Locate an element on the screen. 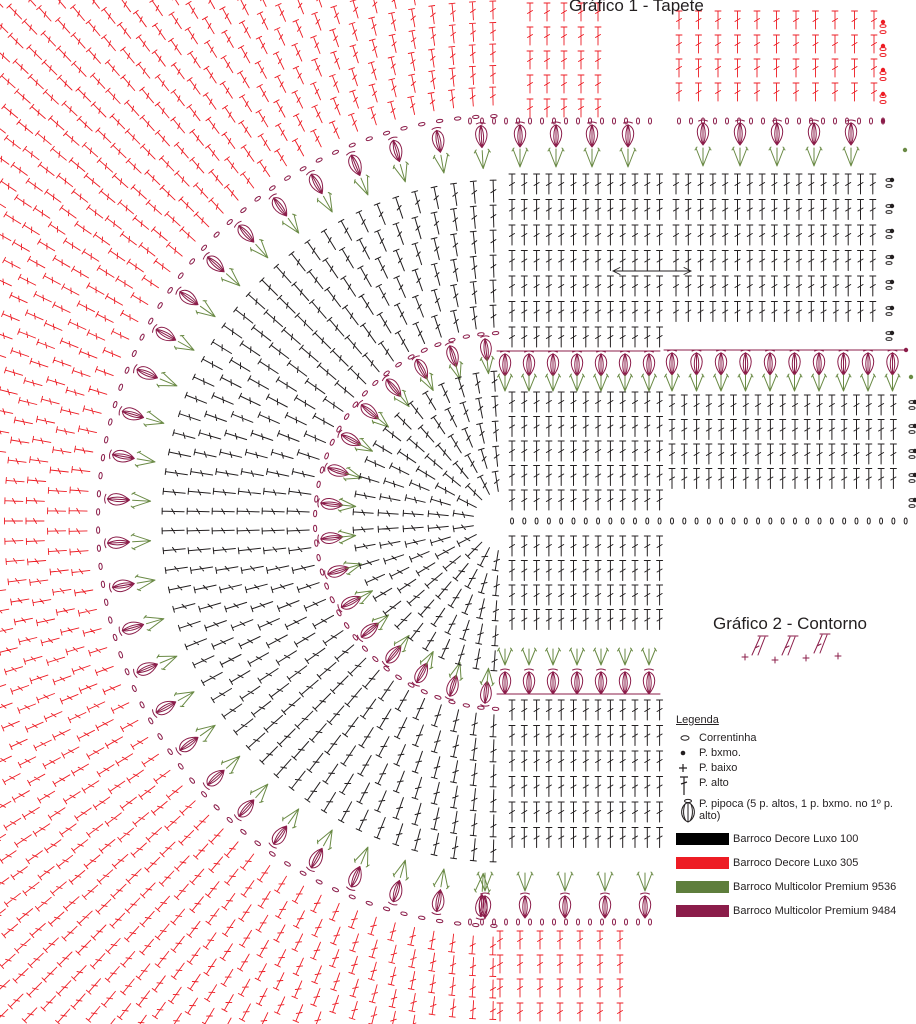  black-rows-lower-band is located at coordinates (586, 582).